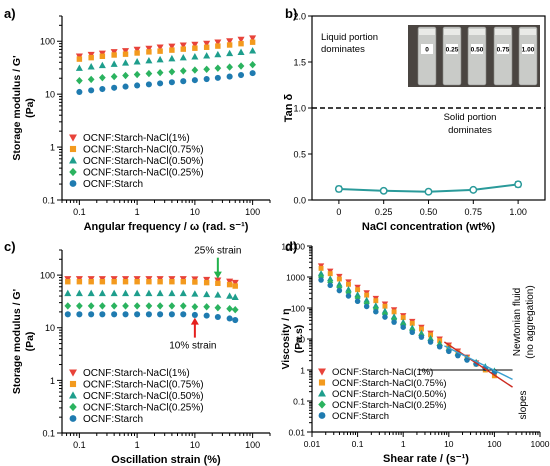  I want to click on x-tick-label: 1000, so click(540, 444).